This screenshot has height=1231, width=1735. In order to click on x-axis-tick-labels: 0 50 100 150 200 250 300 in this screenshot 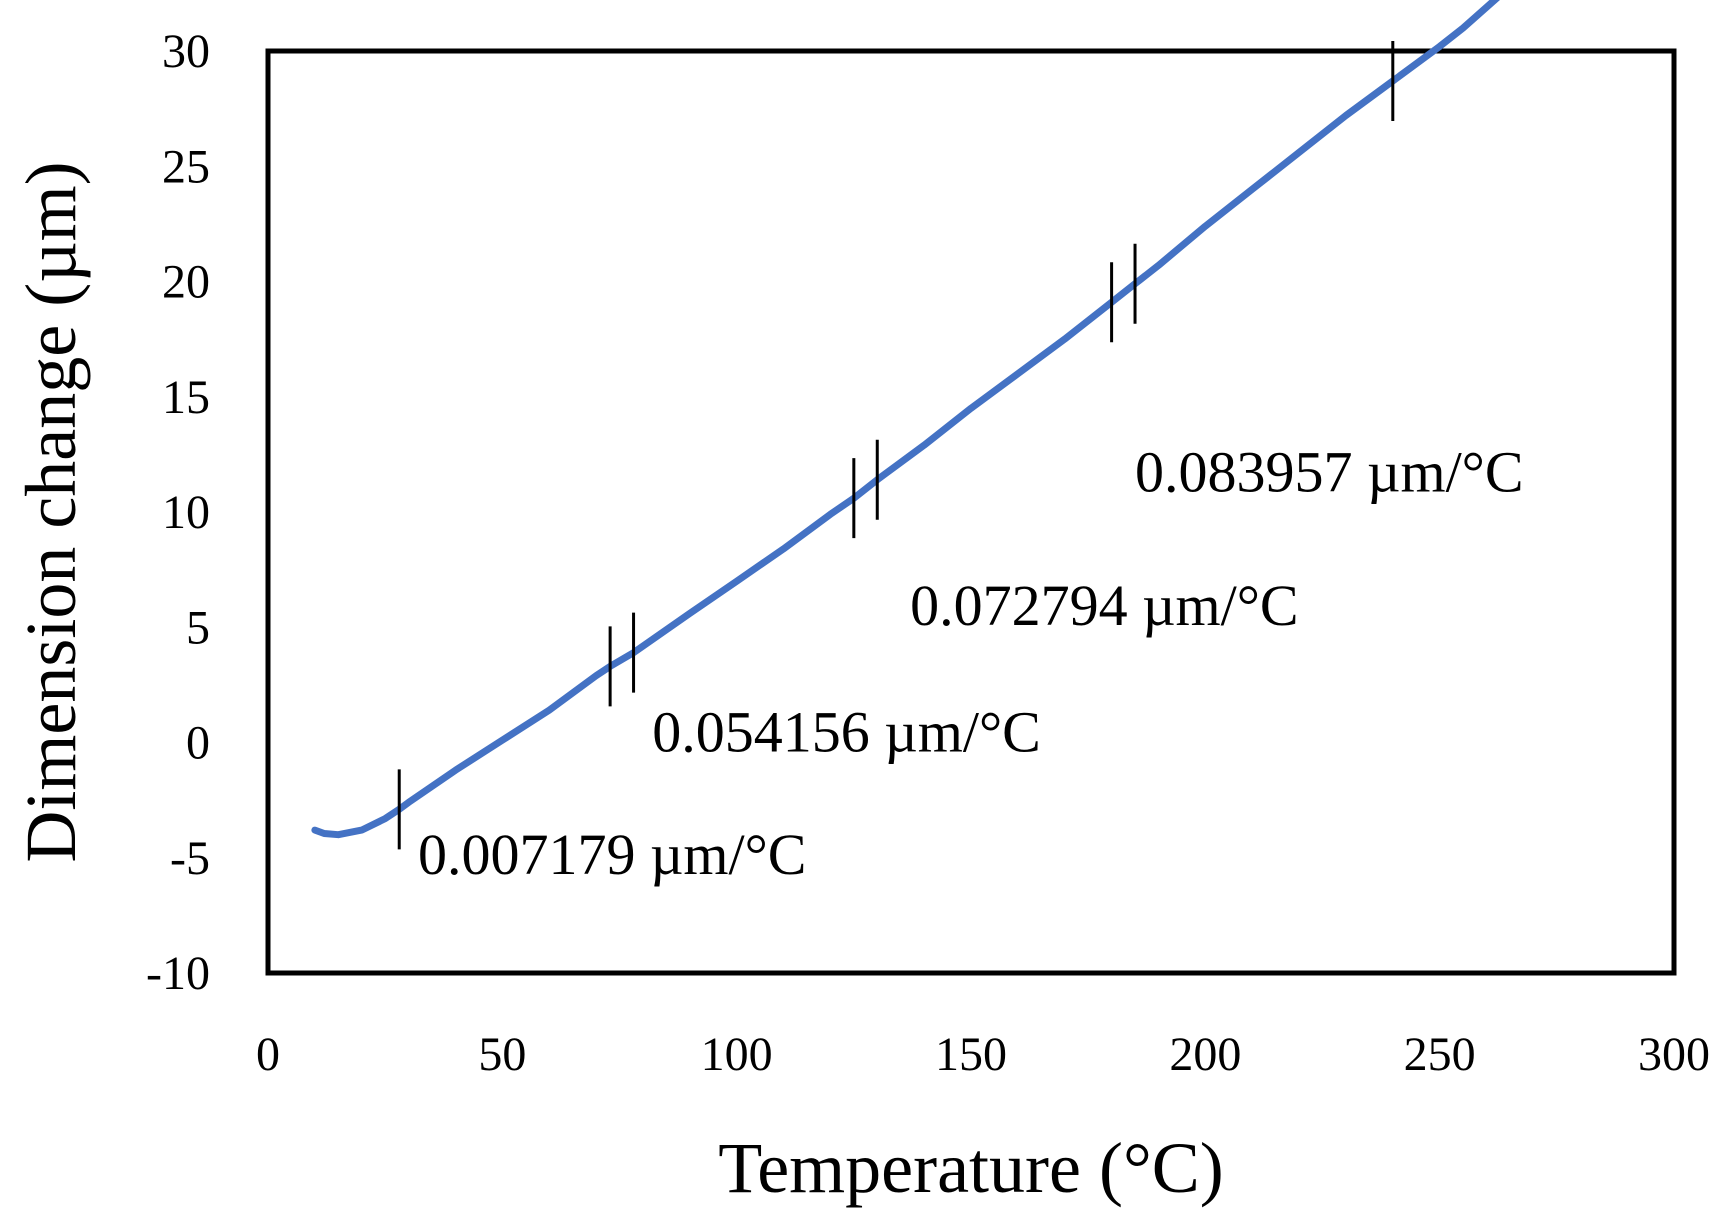, I will do `click(983, 1054)`.